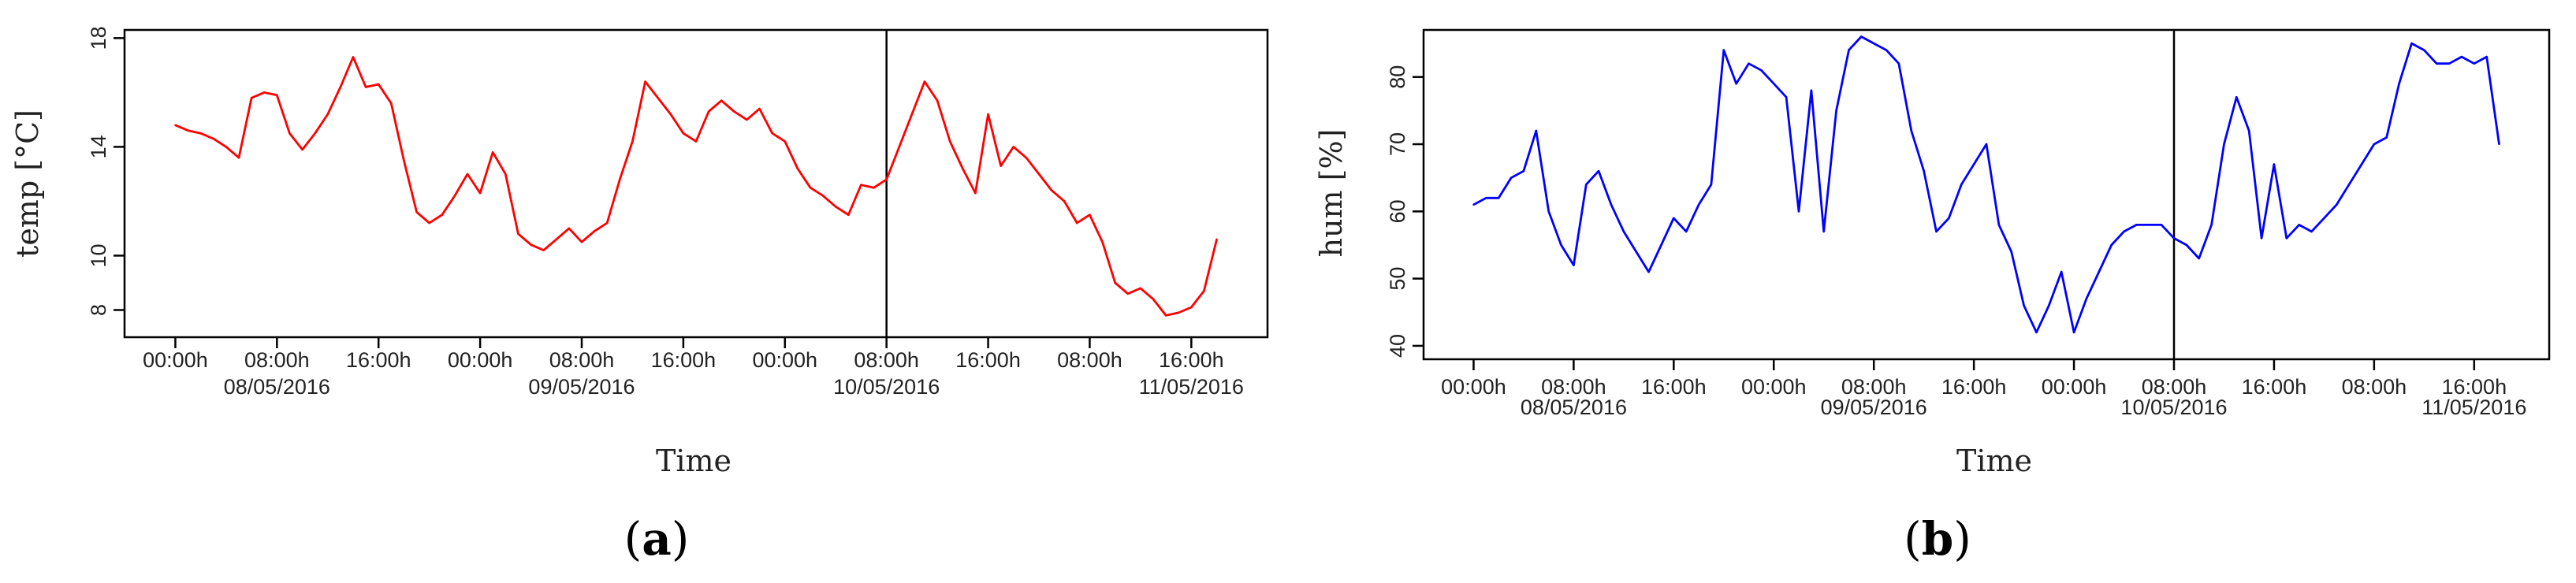  Describe the element at coordinates (1397, 346) in the screenshot. I see `y-tick-label: 40` at that location.